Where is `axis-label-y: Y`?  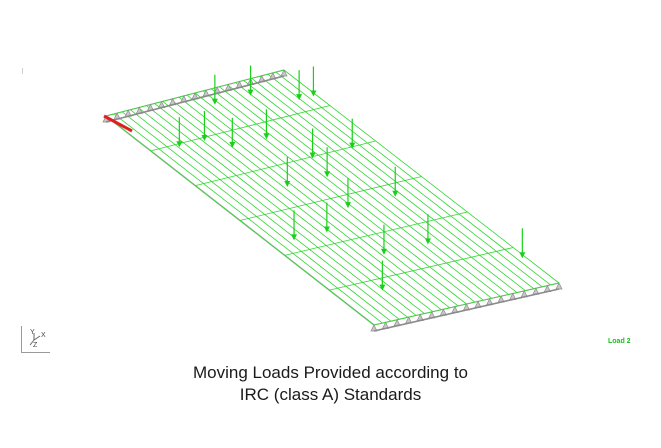
axis-label-y: Y is located at coordinates (32, 332).